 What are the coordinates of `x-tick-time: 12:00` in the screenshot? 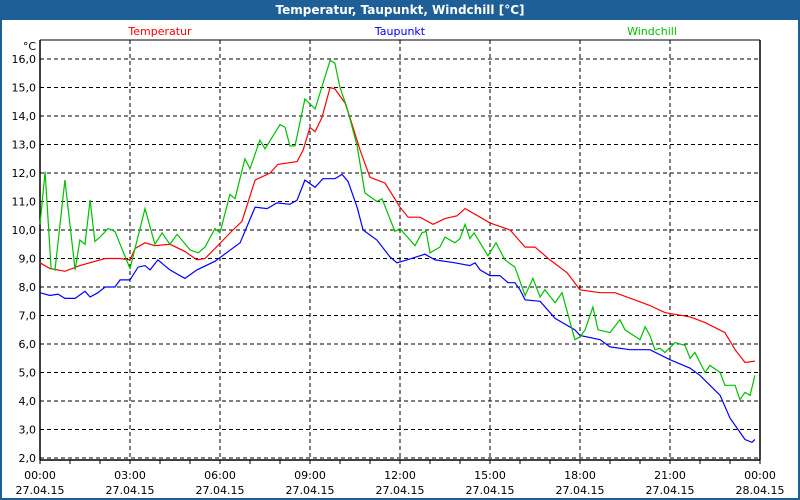 It's located at (400, 475).